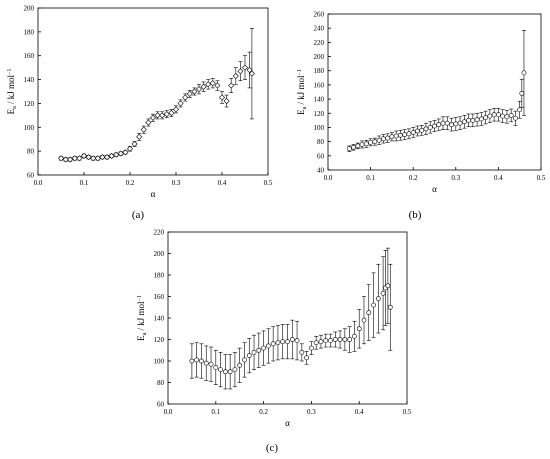 Image resolution: width=550 pixels, height=459 pixels. I want to click on panel-label: (a), so click(138, 215).